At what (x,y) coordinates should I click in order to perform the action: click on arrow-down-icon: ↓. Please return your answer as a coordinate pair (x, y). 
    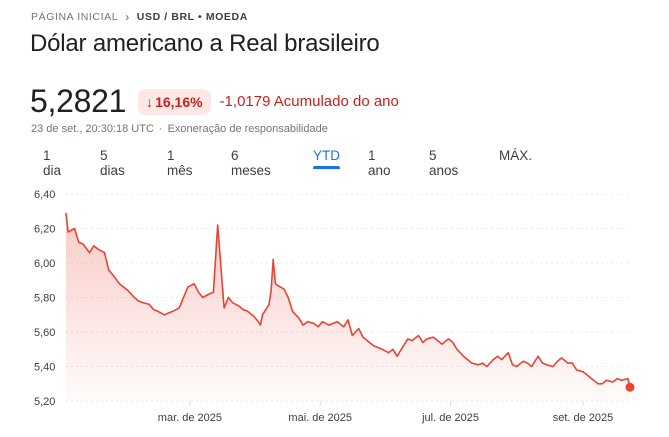
    Looking at the image, I should click on (150, 101).